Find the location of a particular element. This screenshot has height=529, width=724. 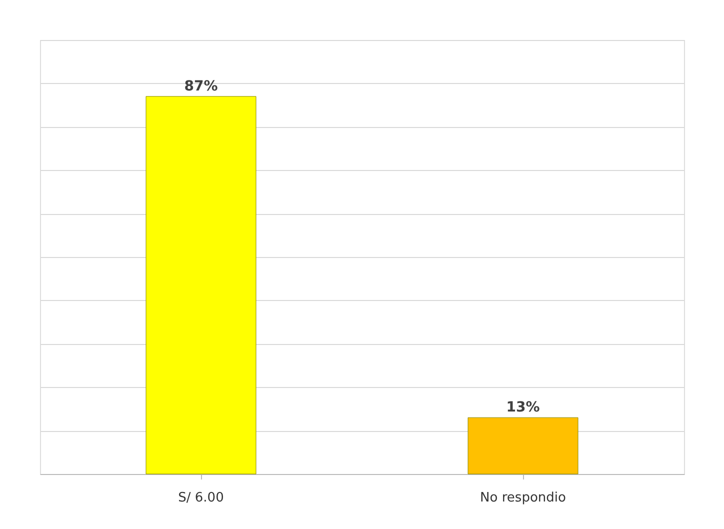

x-tick-label: No respondio is located at coordinates (523, 498).